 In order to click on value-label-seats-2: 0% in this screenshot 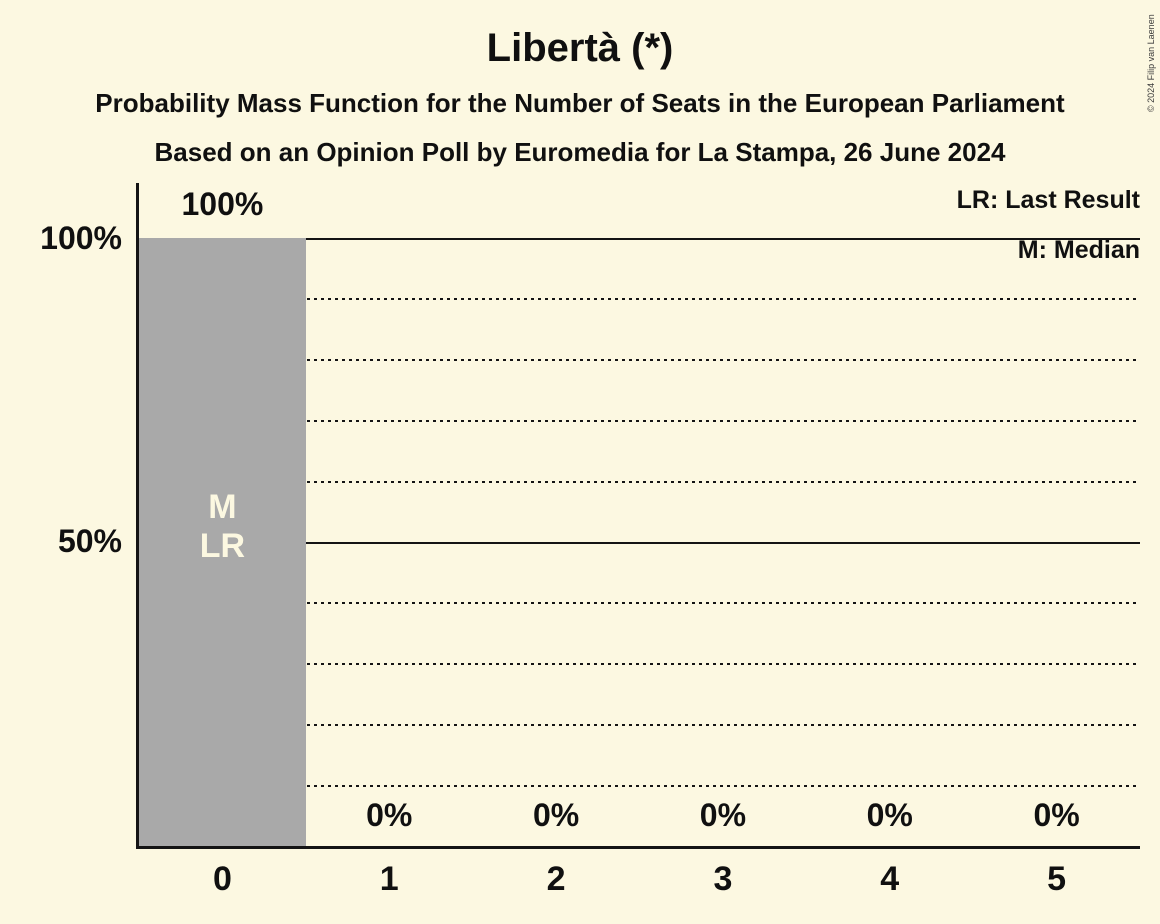, I will do `click(556, 815)`.